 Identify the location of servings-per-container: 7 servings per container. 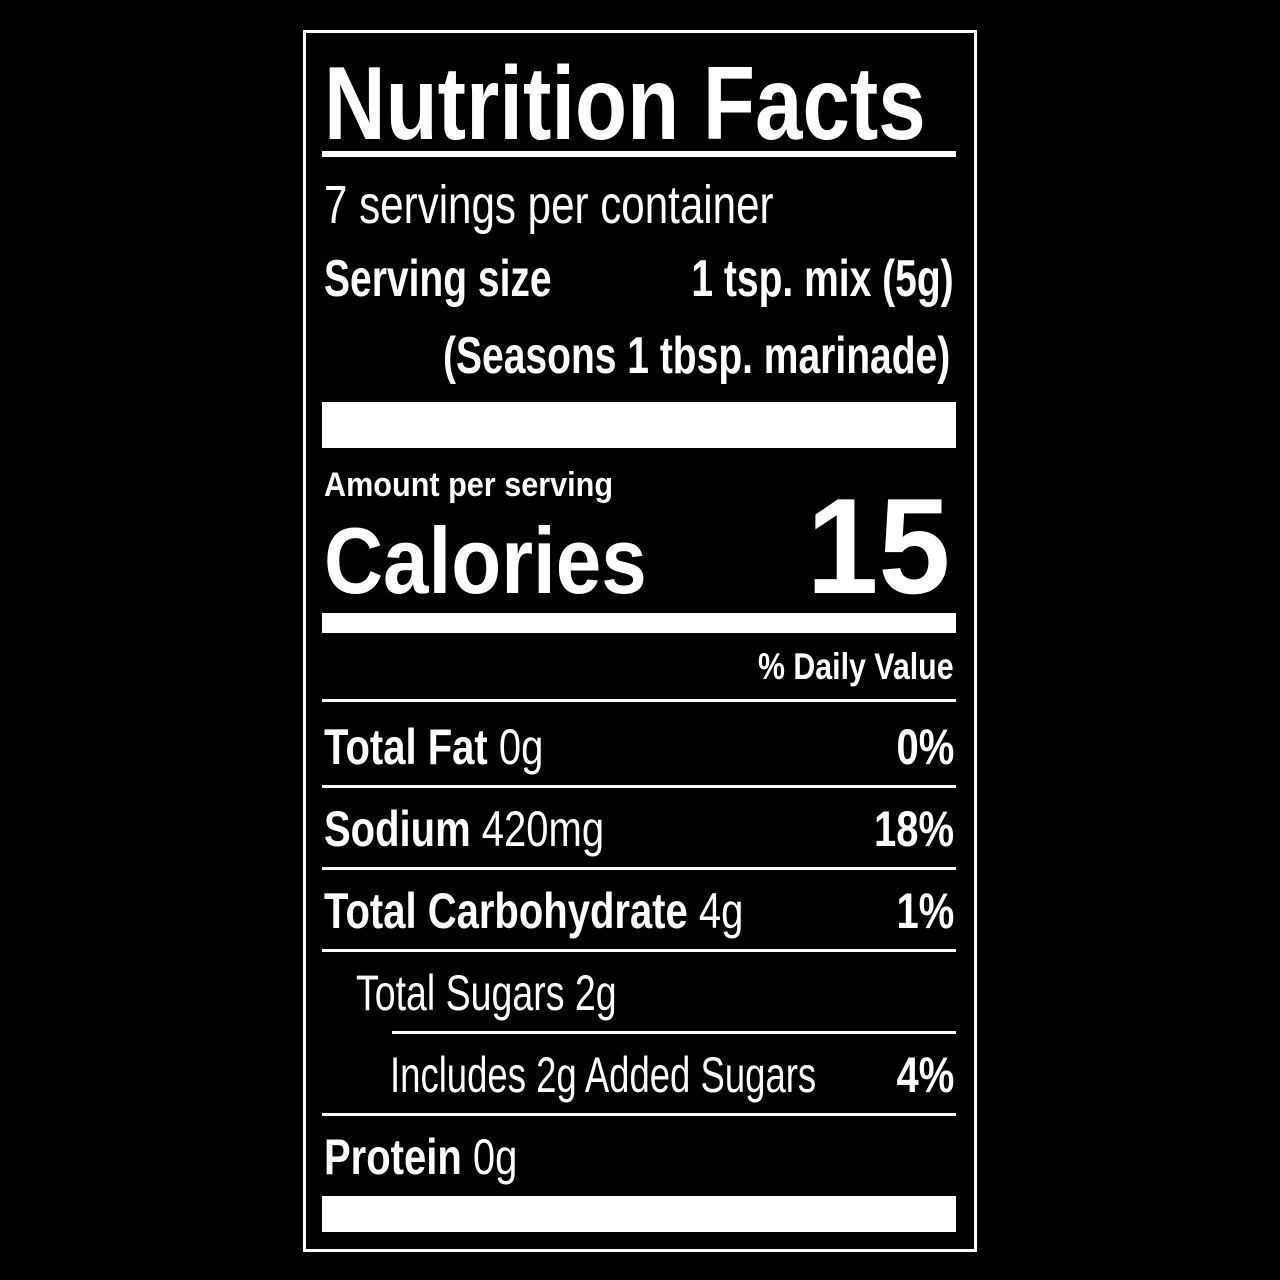
(549, 205).